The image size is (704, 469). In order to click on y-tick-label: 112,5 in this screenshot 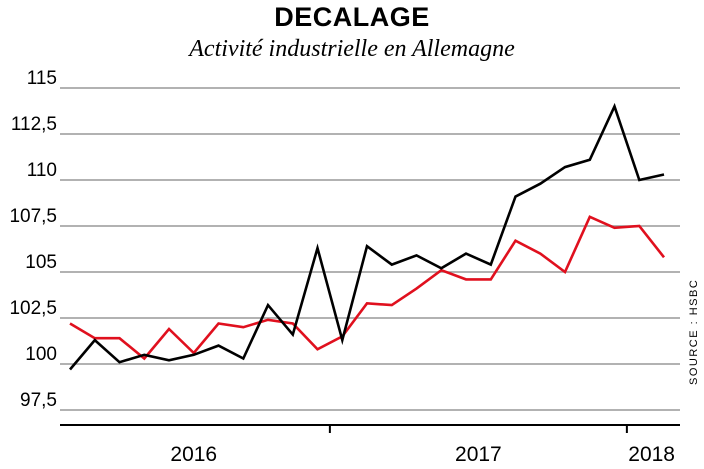, I will do `click(34, 124)`.